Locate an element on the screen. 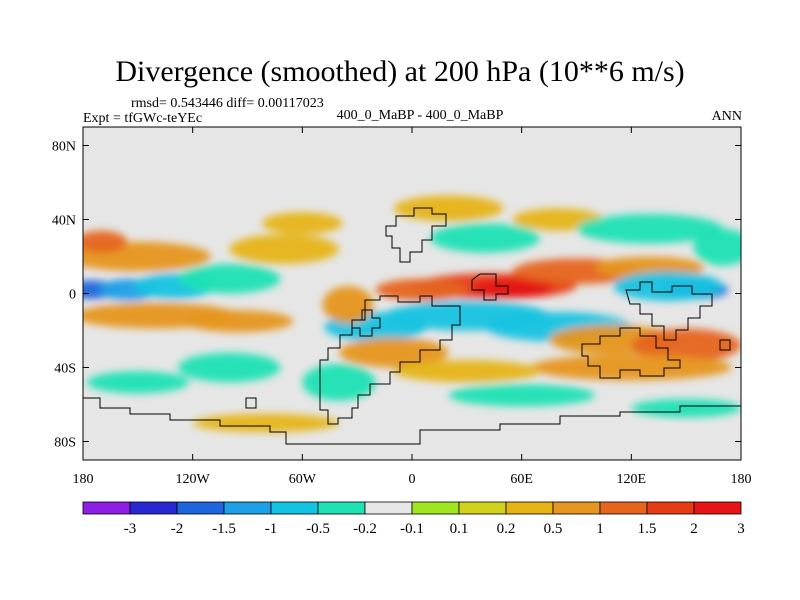 This screenshot has height=600, width=800. y-tick-label-1: 40N is located at coordinates (64, 221).